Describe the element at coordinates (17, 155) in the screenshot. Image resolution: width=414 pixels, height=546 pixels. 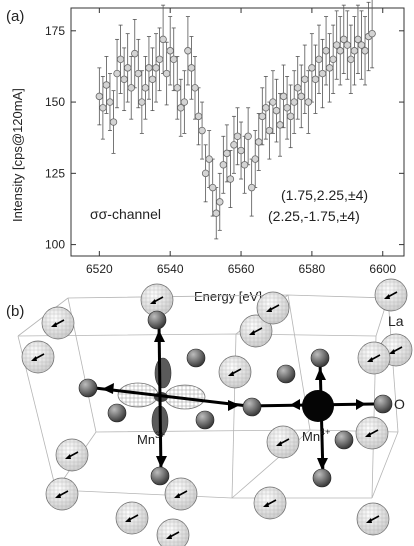
I see `y-axis-label: Intensity [cps@120mA]` at that location.